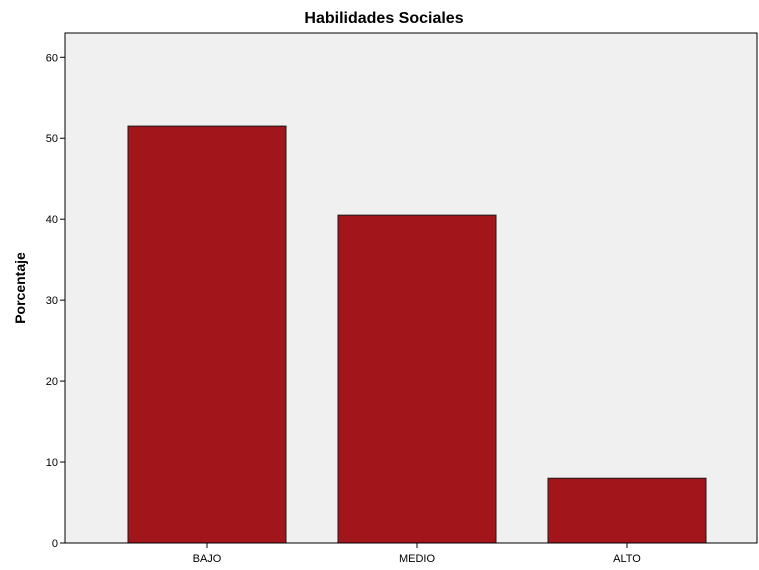 The height and width of the screenshot is (570, 759). I want to click on y-tick-label: 20, so click(52, 382).